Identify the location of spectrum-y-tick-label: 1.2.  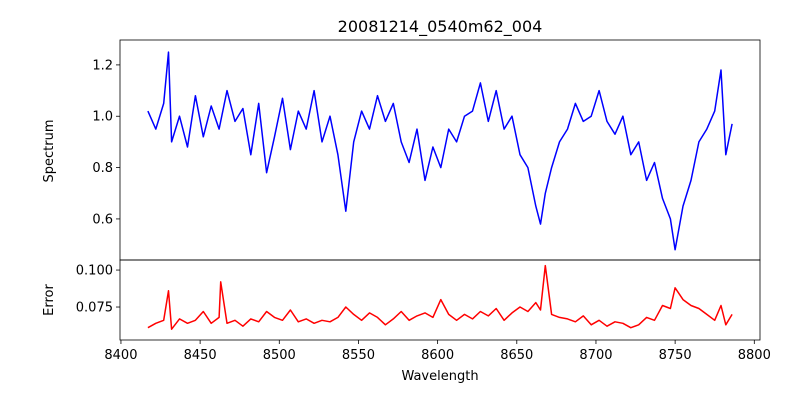
(102, 65).